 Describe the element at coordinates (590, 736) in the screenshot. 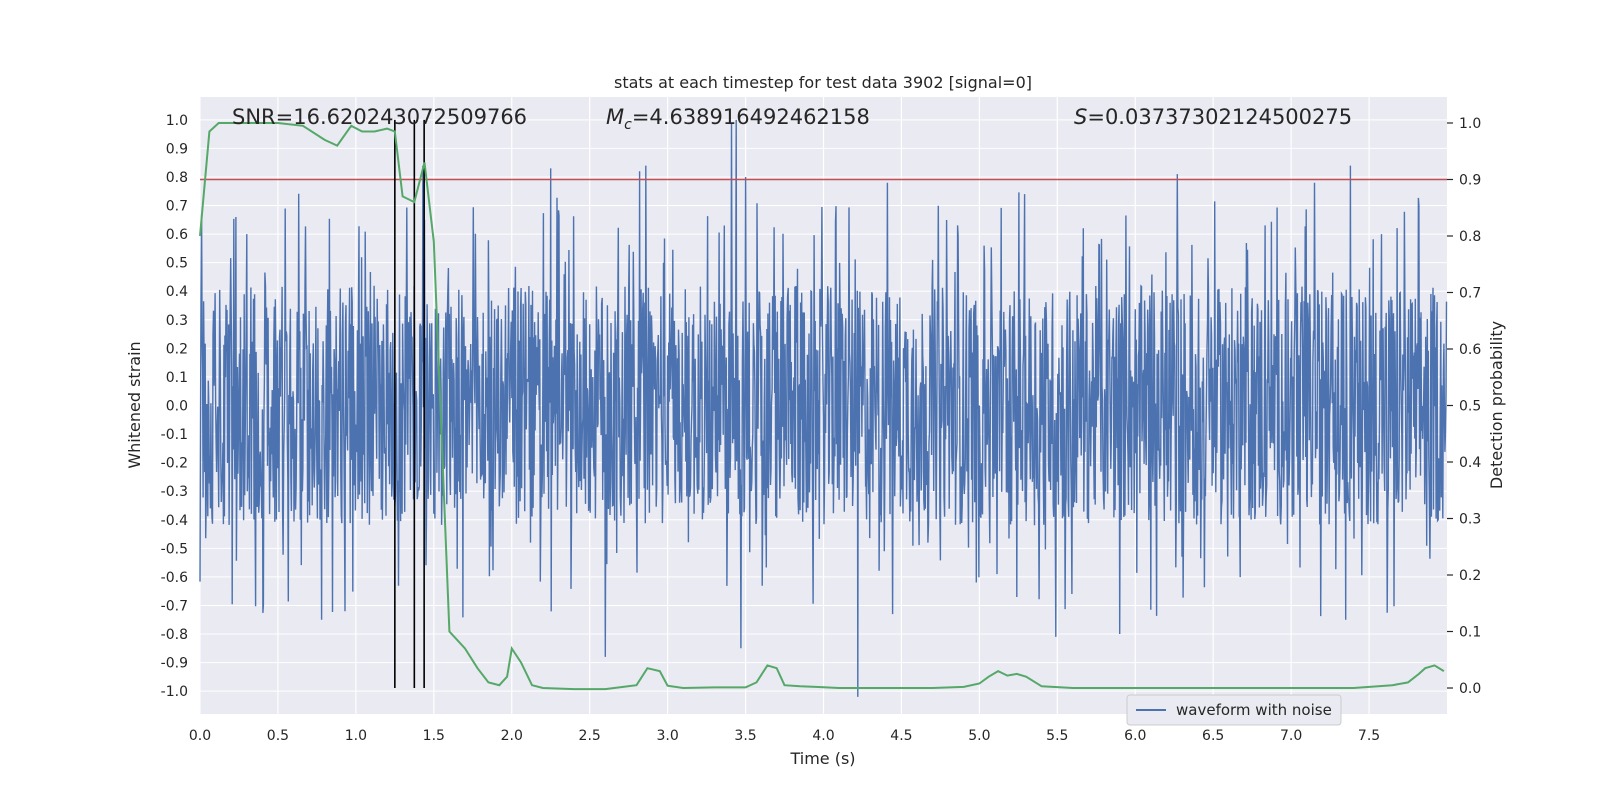

I see `x-tick-label: 2.5` at that location.